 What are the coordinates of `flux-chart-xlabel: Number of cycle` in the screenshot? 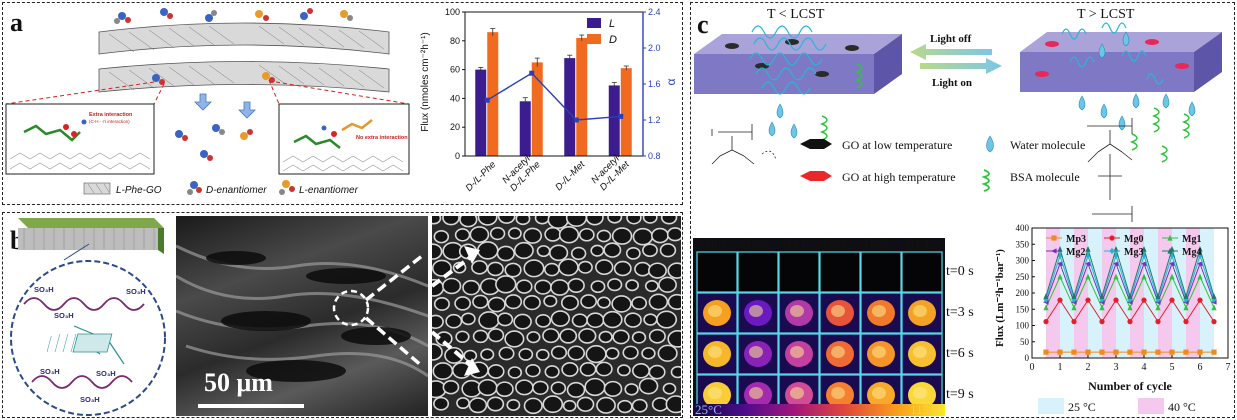 It's located at (1130, 386).